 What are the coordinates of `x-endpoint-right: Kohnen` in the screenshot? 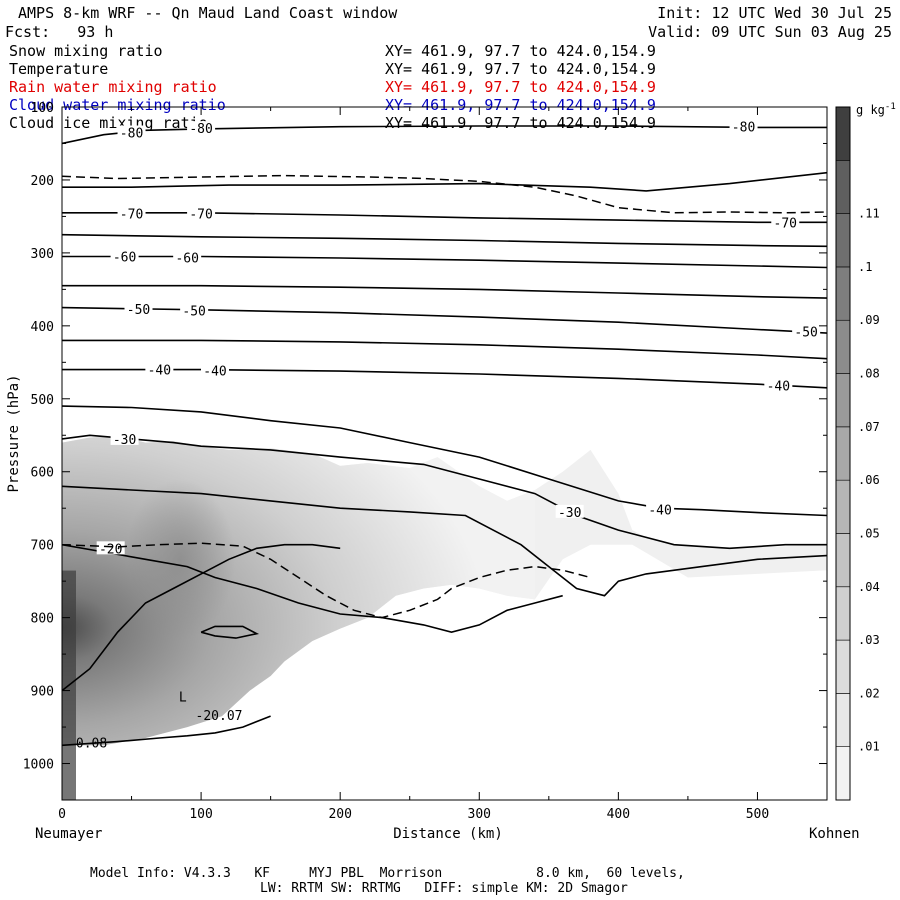 It's located at (834, 834).